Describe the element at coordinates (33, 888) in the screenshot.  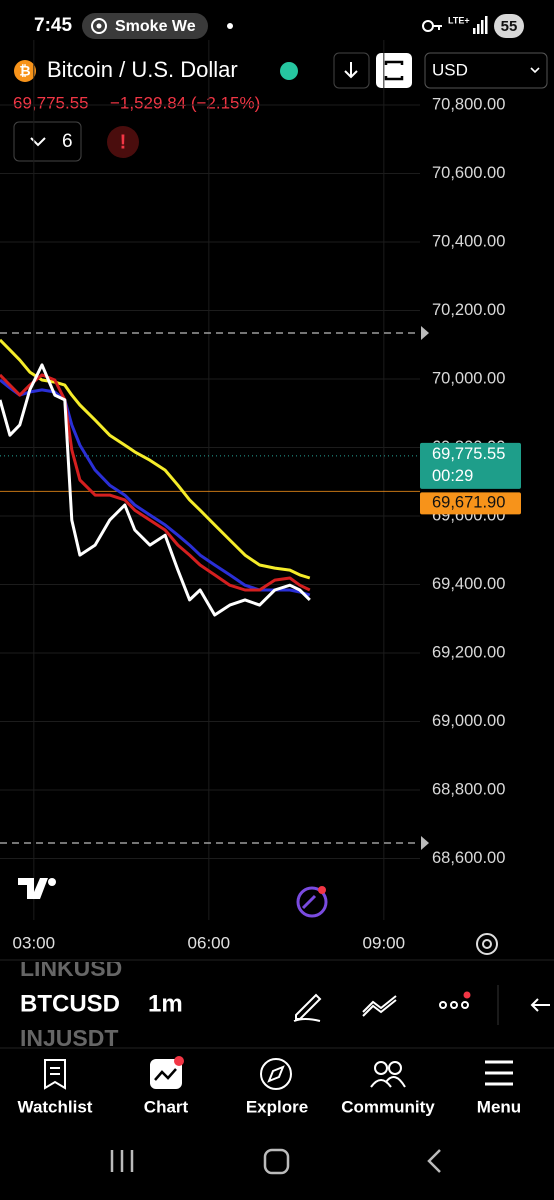
I see `tradingview-logo` at that location.